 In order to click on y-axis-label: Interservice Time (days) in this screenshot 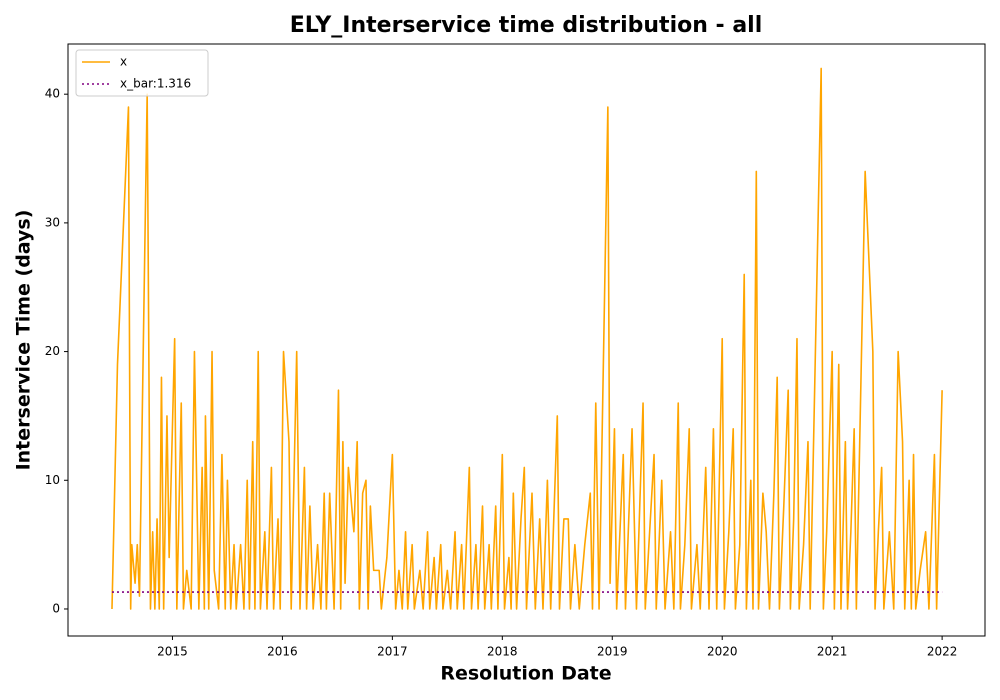, I will do `click(24, 340)`.